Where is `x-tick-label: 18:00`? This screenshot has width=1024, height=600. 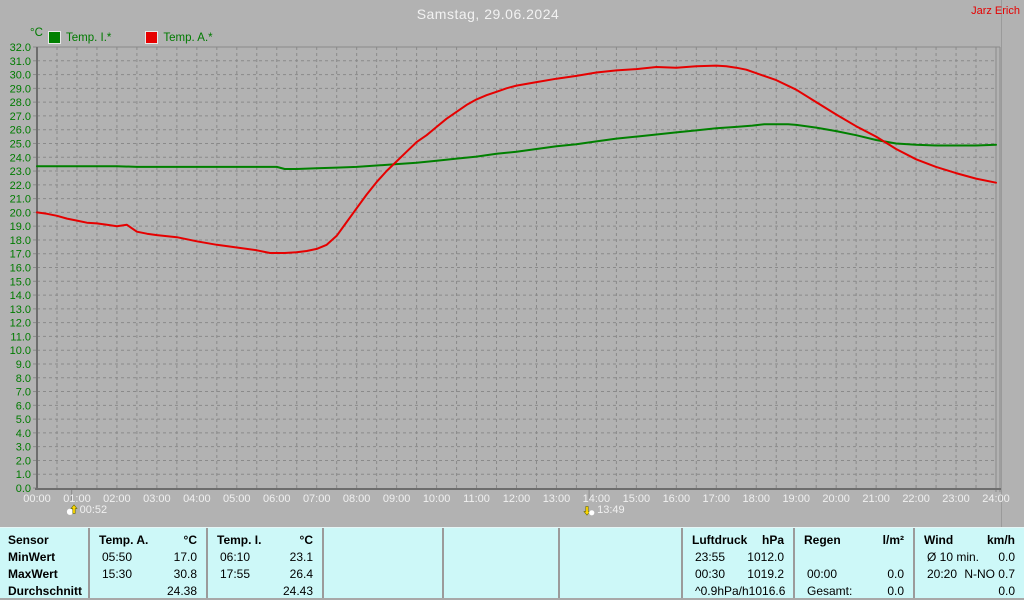
x-tick-label: 18:00 is located at coordinates (756, 499).